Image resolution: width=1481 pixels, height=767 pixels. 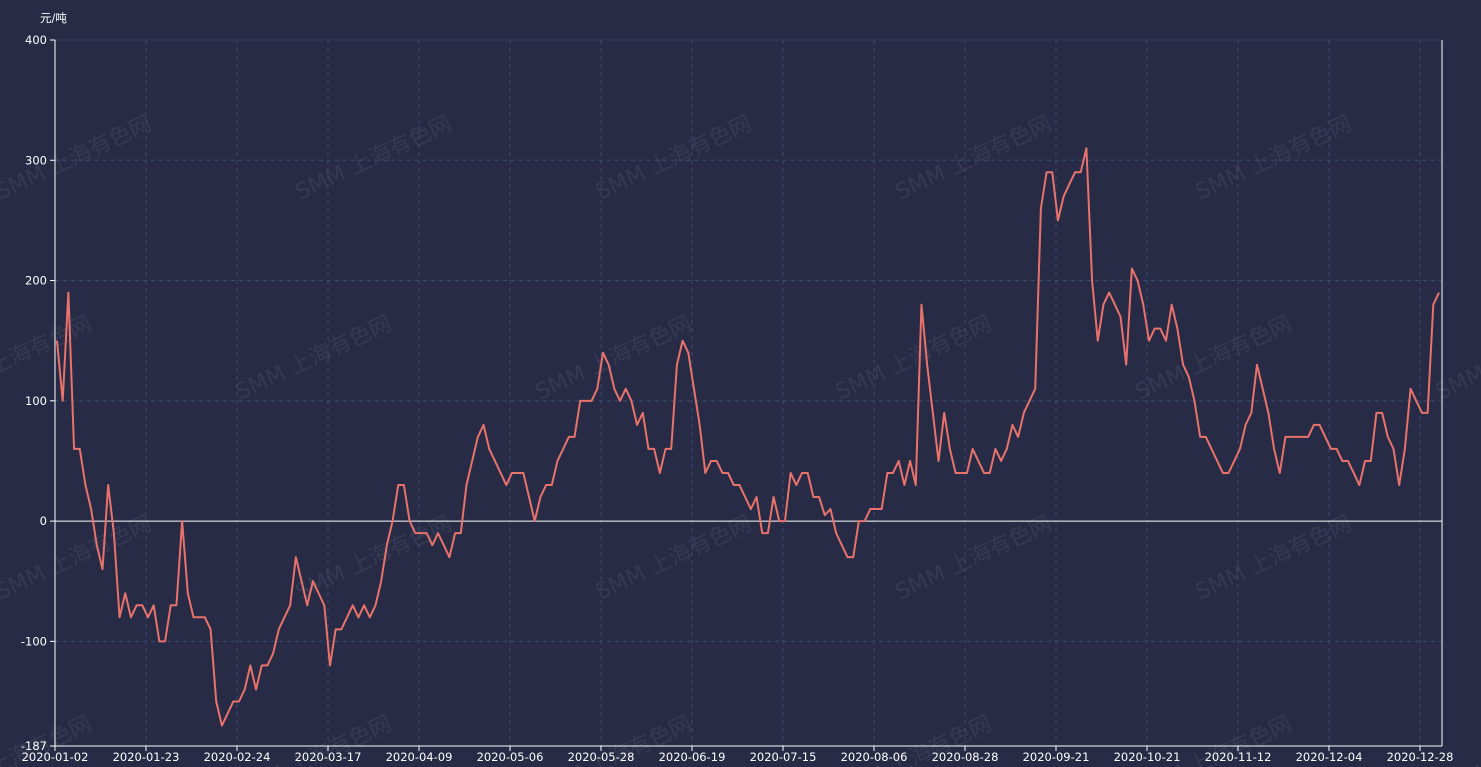 What do you see at coordinates (53, 18) in the screenshot?
I see `y-axis-unit-label: 元/吨` at bounding box center [53, 18].